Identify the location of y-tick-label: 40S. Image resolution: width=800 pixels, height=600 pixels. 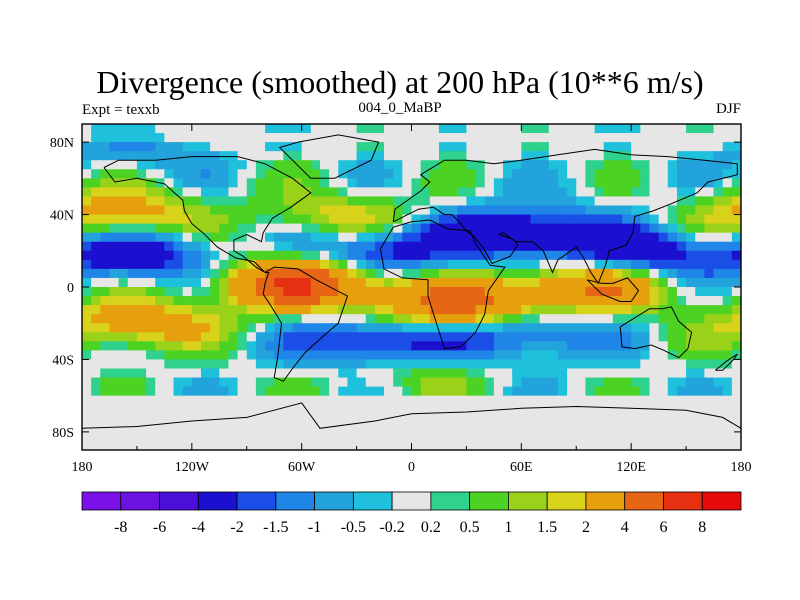
(63, 360).